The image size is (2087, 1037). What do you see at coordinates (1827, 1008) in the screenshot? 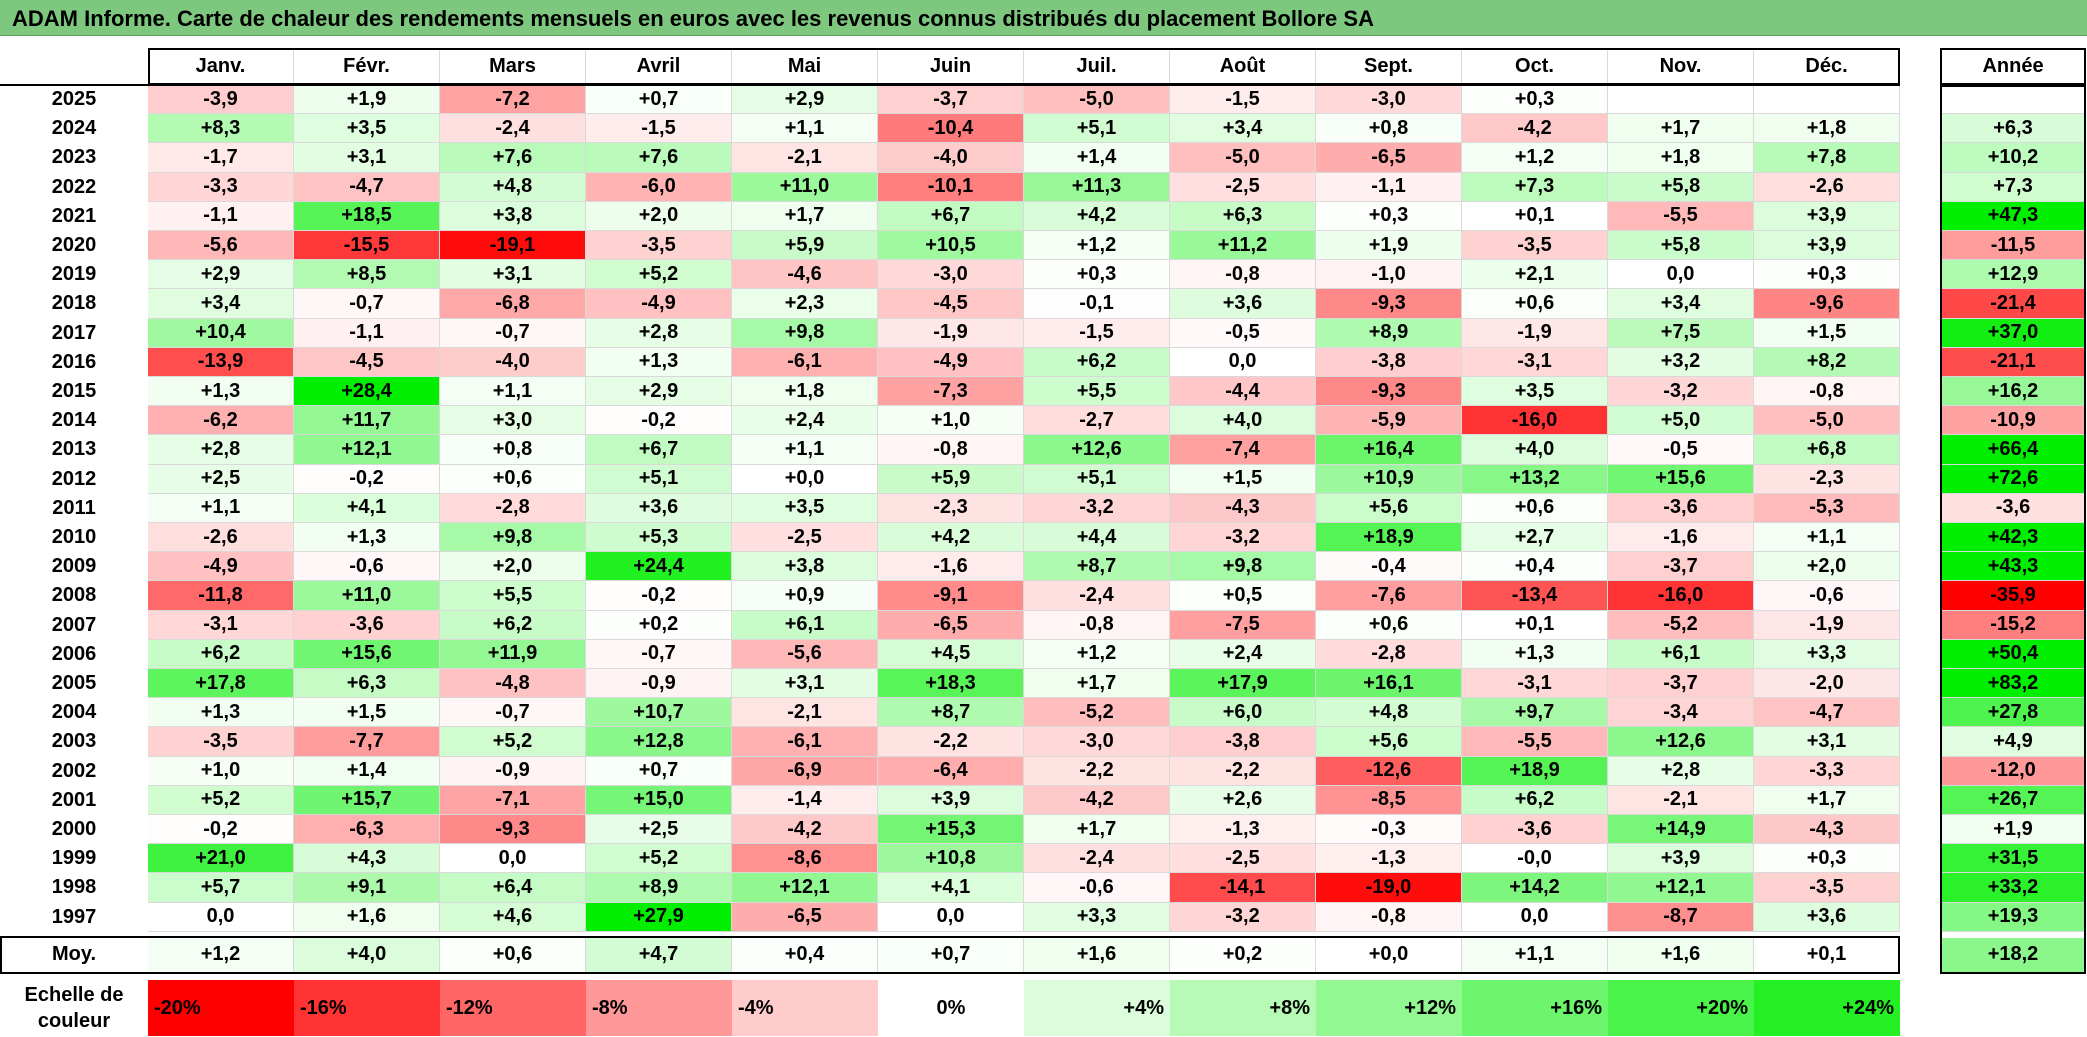
I see `legend-swatch: +24%` at bounding box center [1827, 1008].